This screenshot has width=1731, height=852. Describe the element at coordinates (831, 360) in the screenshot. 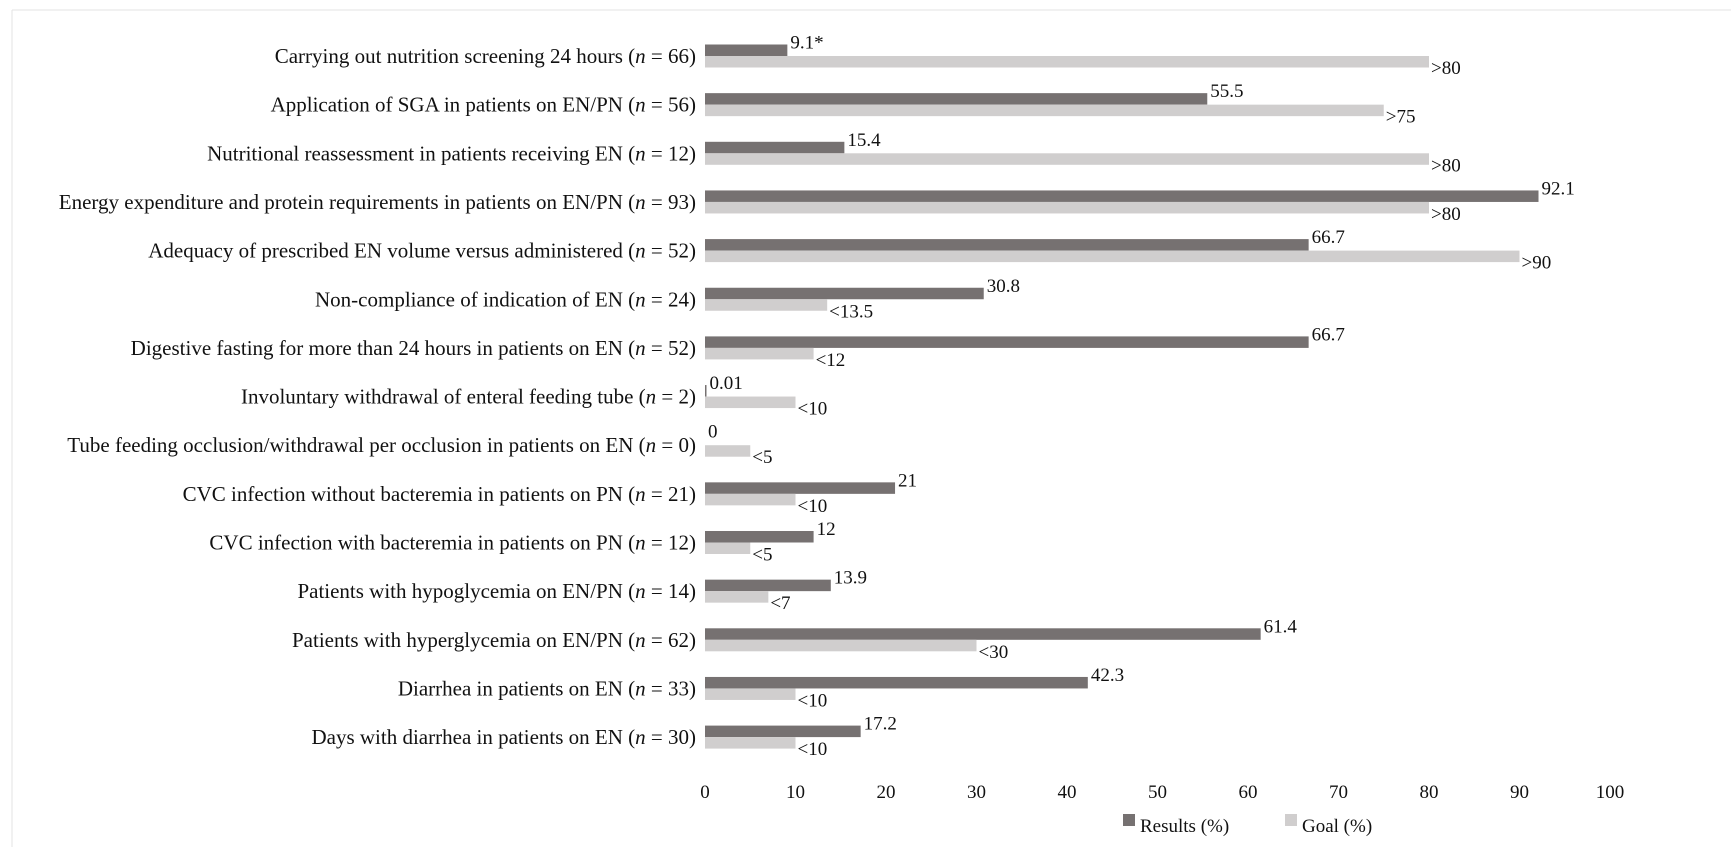

I see `goal-value-label: <12` at that location.